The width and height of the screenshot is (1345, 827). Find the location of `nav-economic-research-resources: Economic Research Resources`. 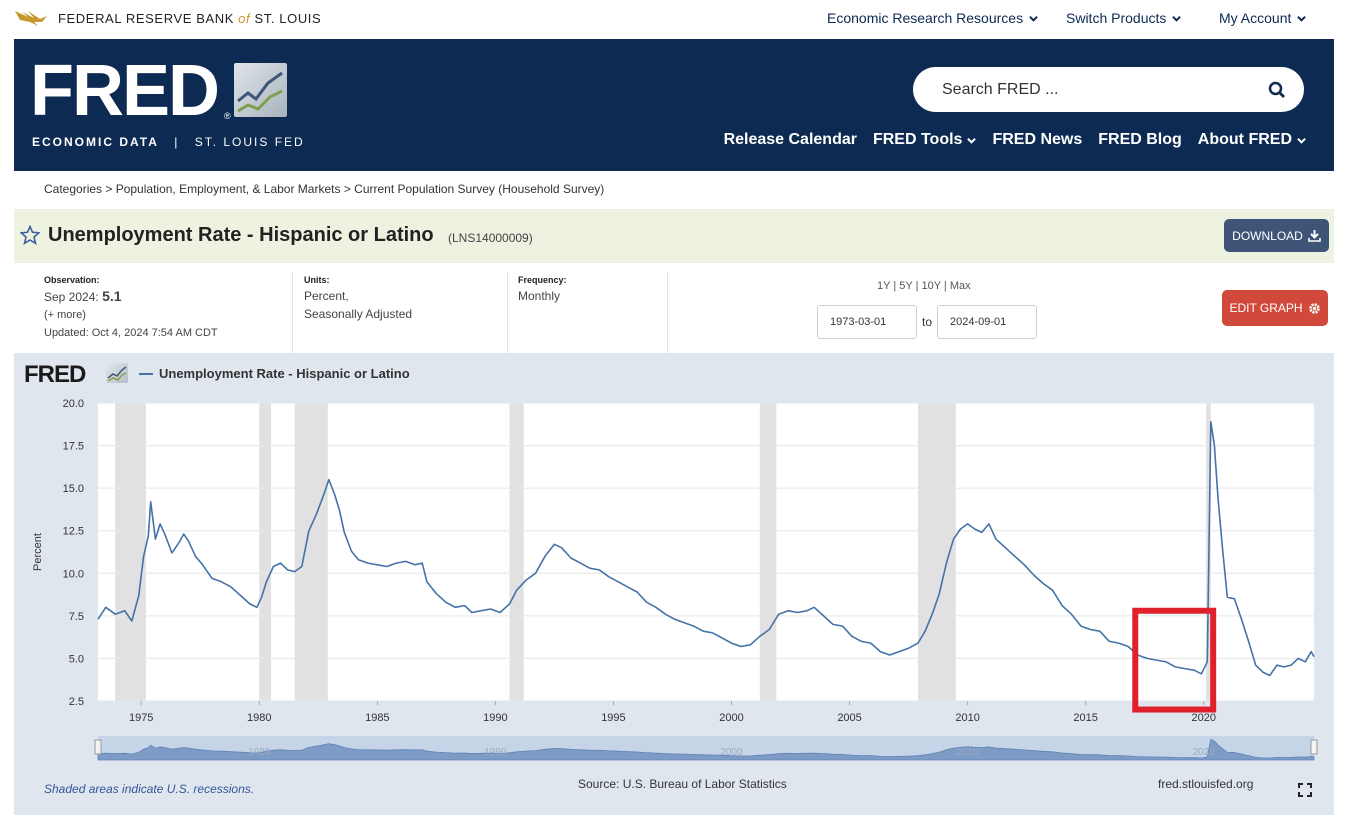

nav-economic-research-resources: Economic Research Resources is located at coordinates (932, 18).